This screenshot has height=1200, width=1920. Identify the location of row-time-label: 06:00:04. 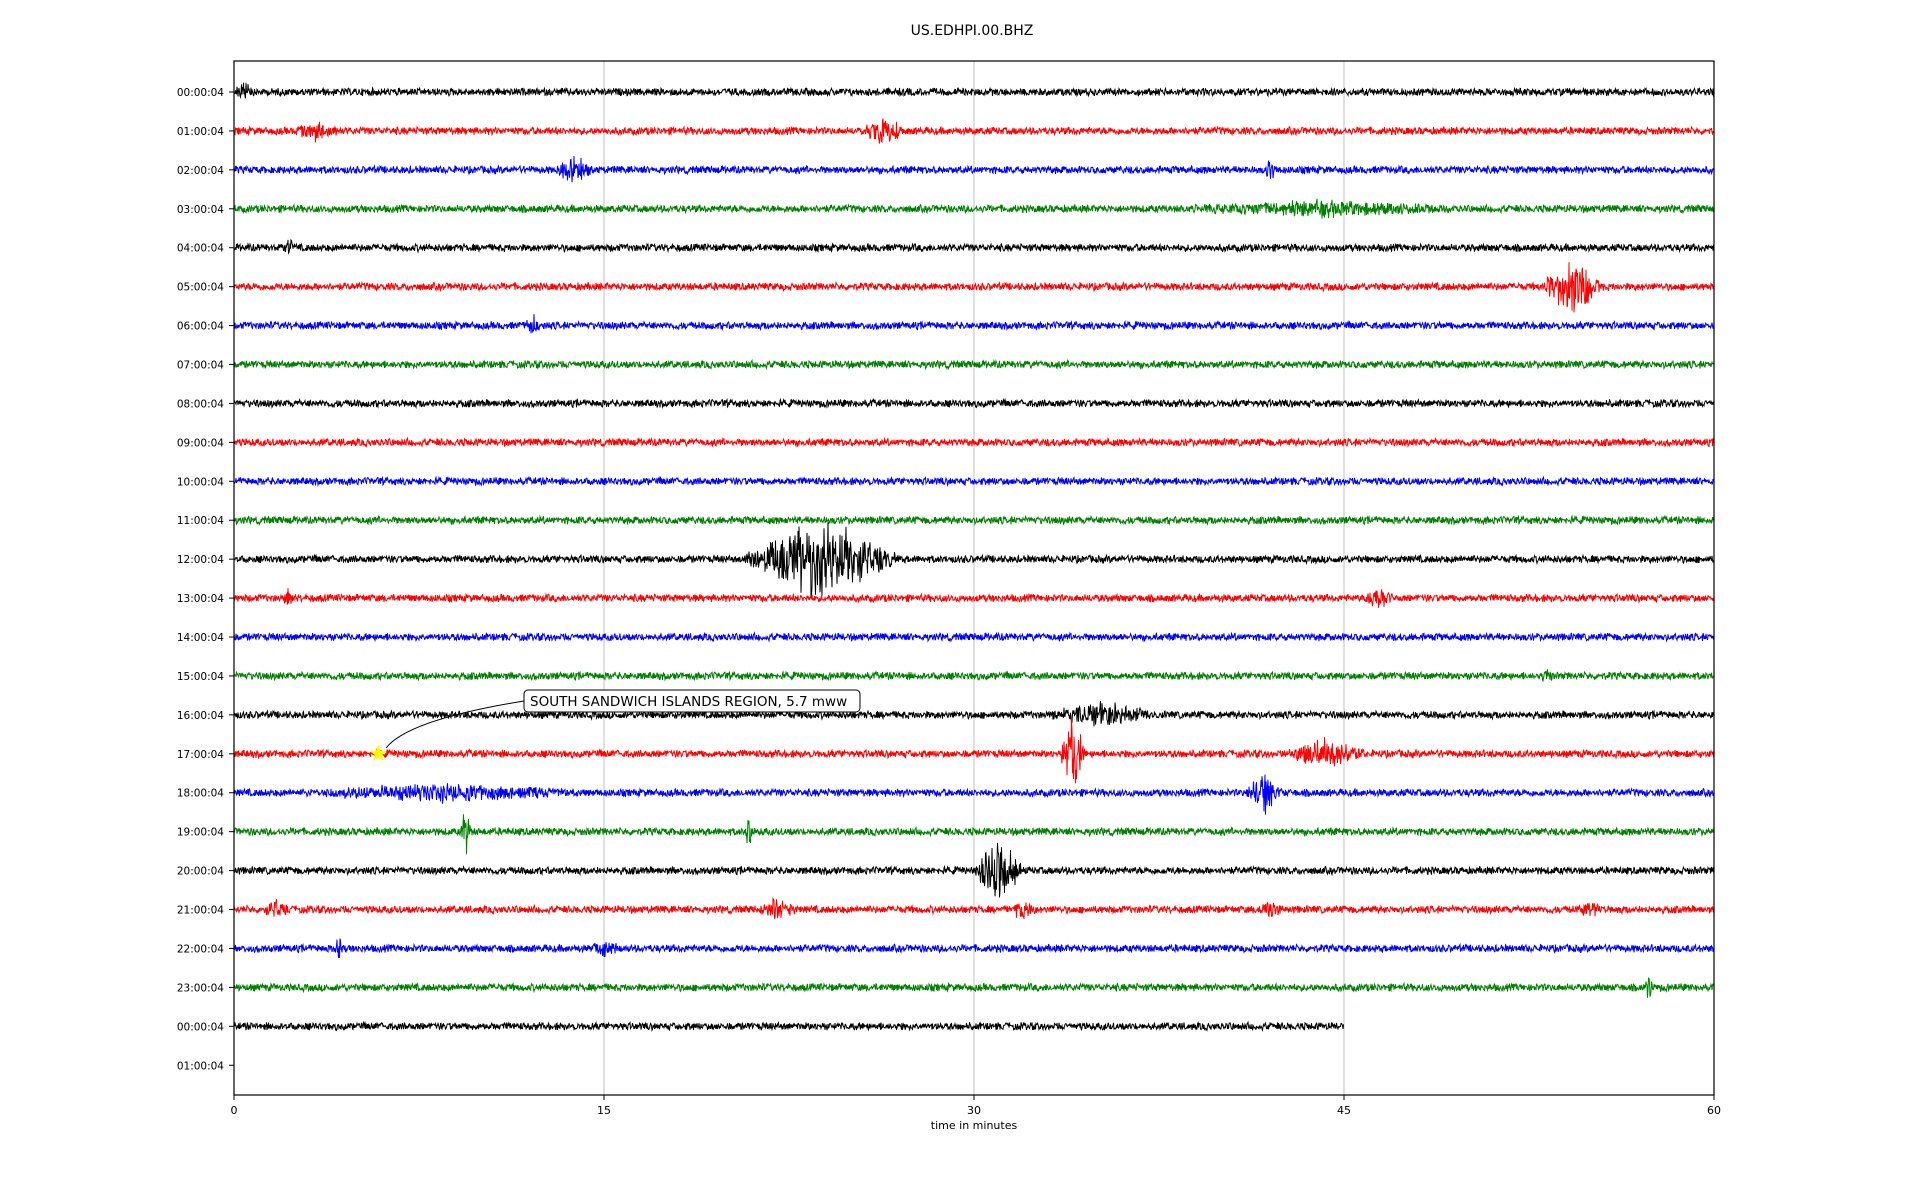
(200, 327).